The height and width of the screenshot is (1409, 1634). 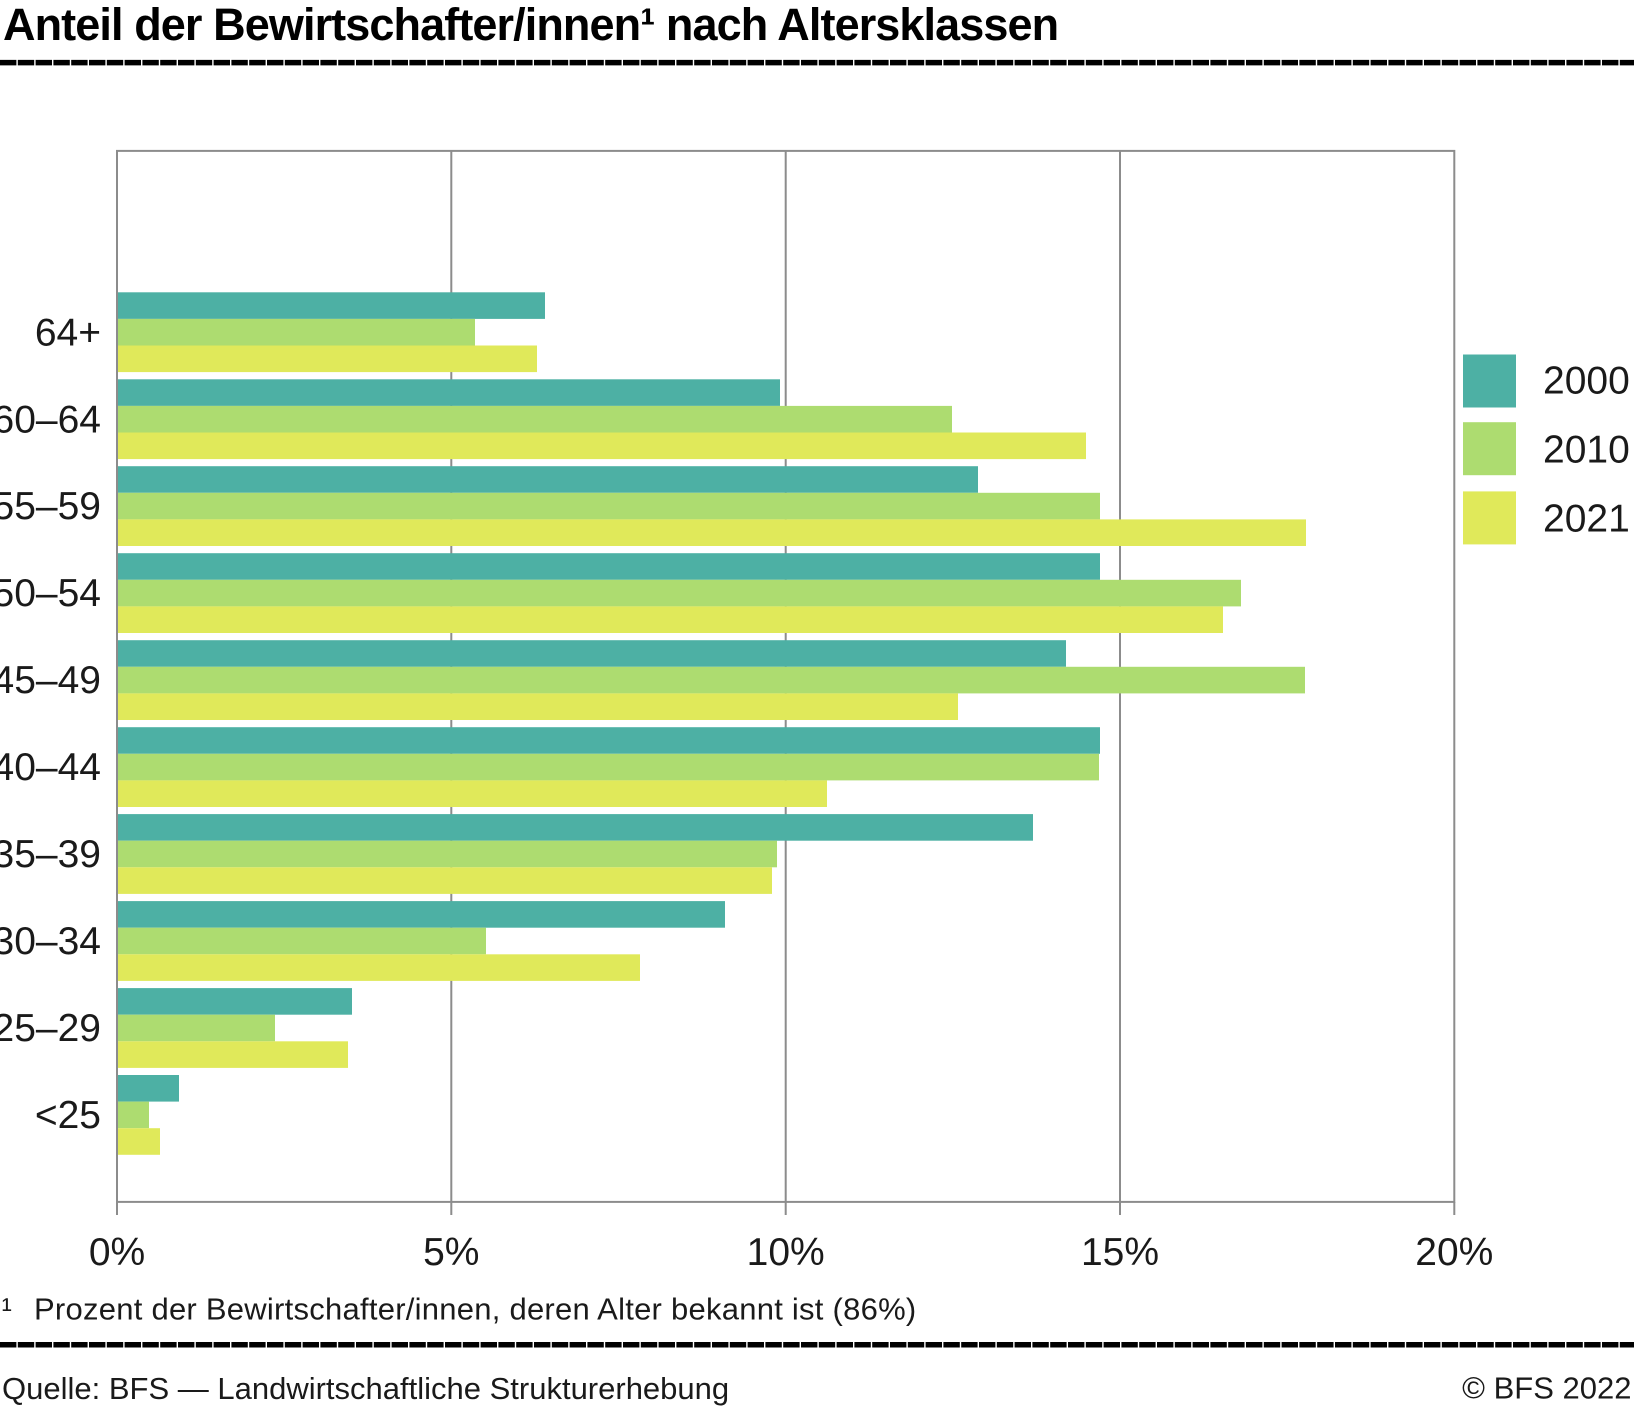 I want to click on svg-text: © BFS 2022, so click(x=1546, y=1388).